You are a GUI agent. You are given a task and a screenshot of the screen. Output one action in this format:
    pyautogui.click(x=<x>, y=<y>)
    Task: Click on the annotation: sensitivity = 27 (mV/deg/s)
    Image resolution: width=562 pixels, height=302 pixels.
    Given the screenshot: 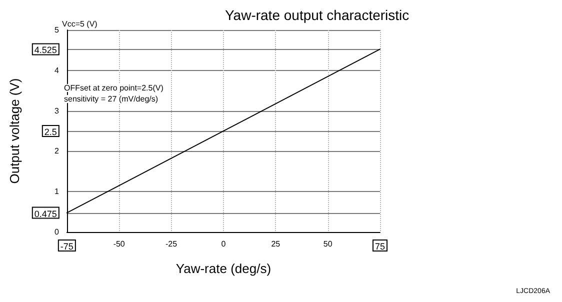 What is the action you would take?
    pyautogui.click(x=111, y=99)
    